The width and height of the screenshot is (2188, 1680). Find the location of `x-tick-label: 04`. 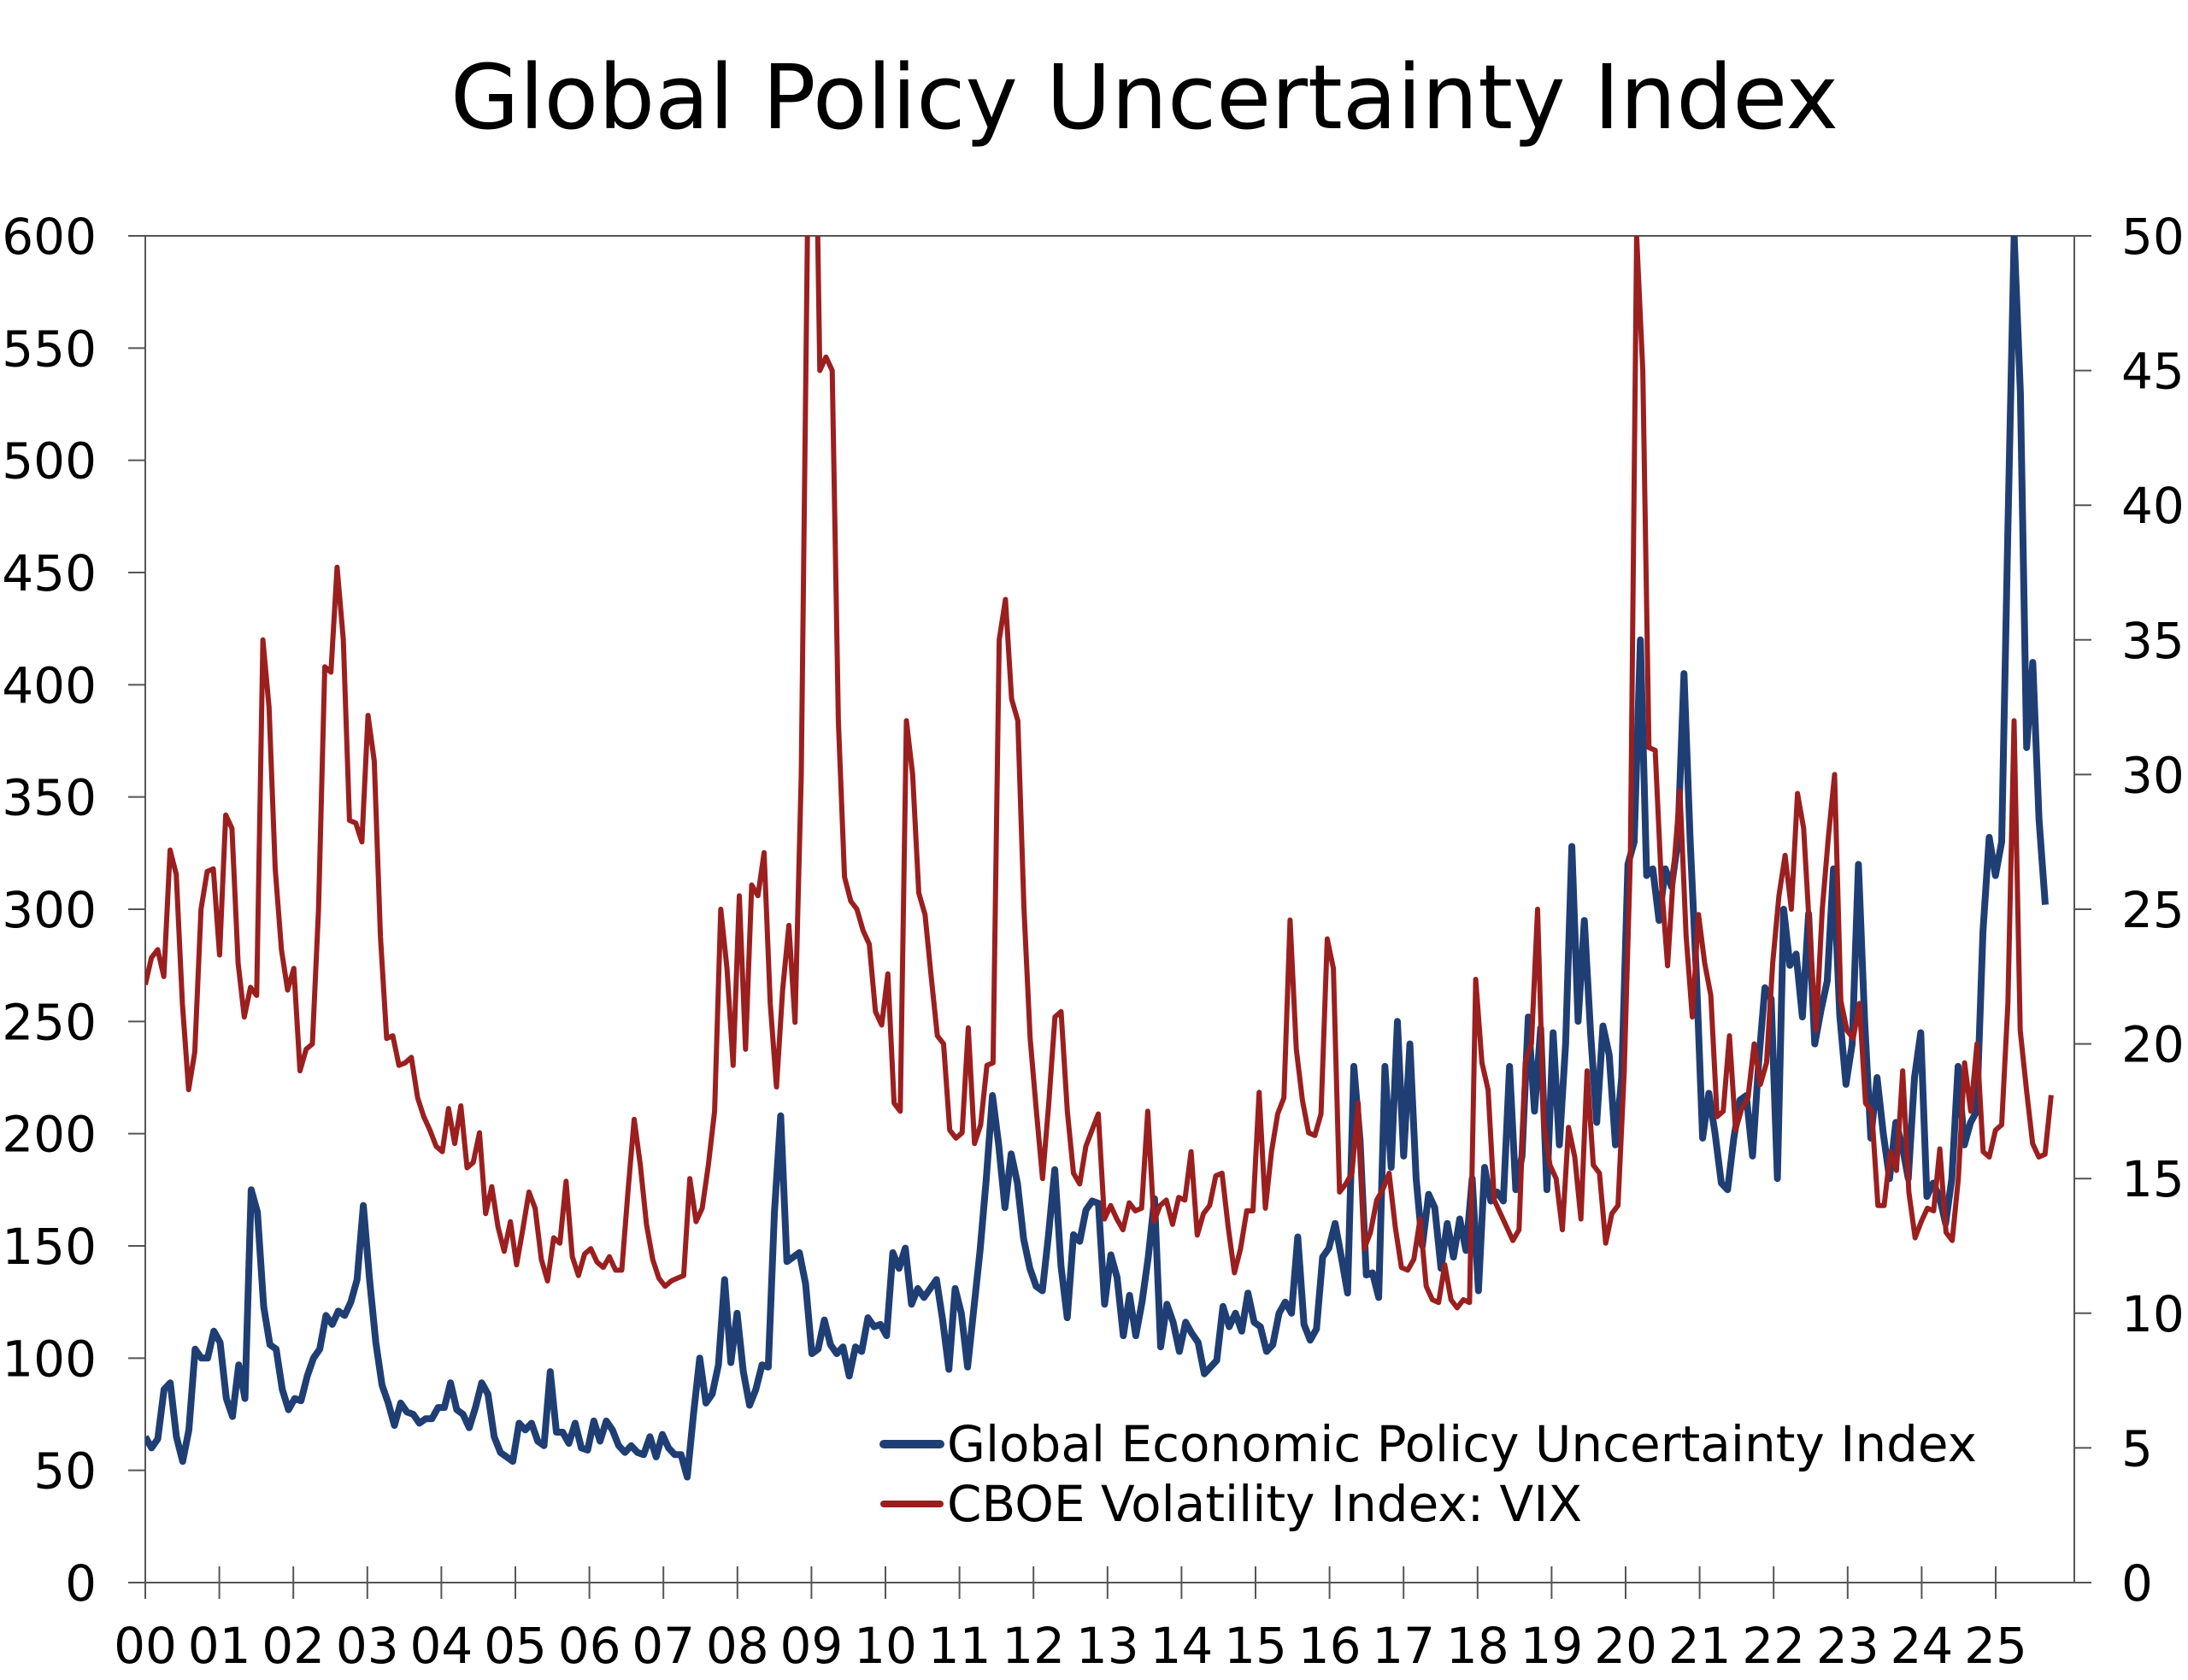

x-tick-label: 04 is located at coordinates (441, 1646).